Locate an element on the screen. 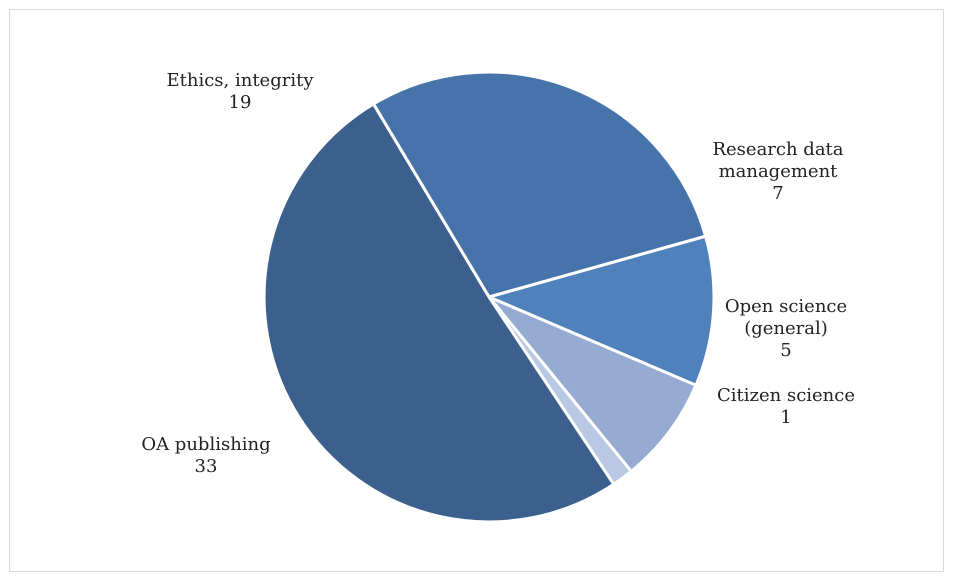 This screenshot has width=954, height=581. slice-category-0: Ethics, integrity is located at coordinates (240, 80).